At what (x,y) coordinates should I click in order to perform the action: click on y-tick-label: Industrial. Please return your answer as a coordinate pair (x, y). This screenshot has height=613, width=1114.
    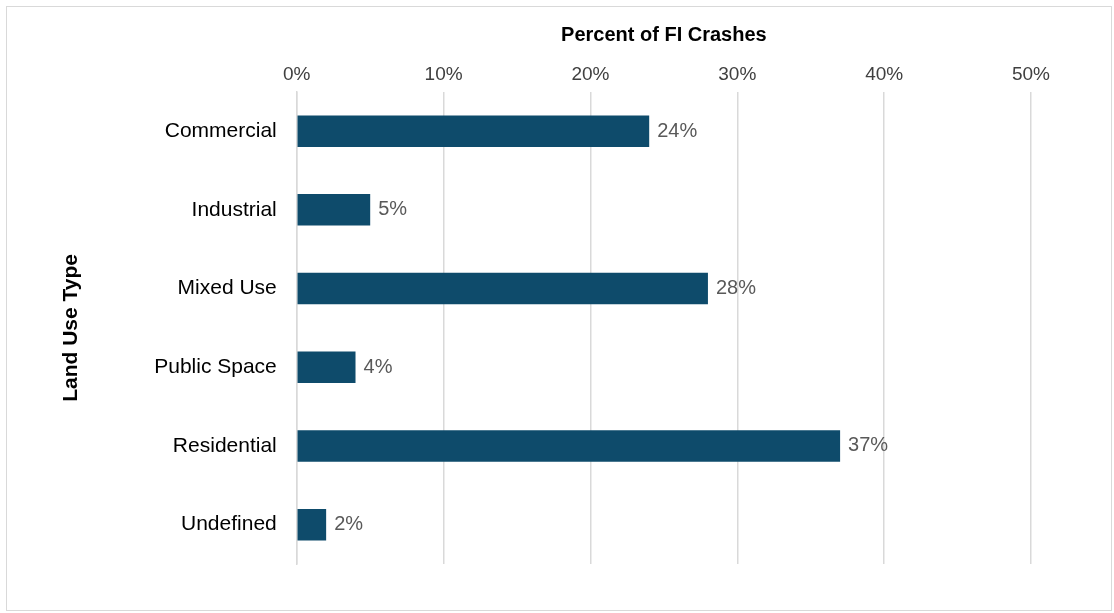
    Looking at the image, I should click on (234, 208).